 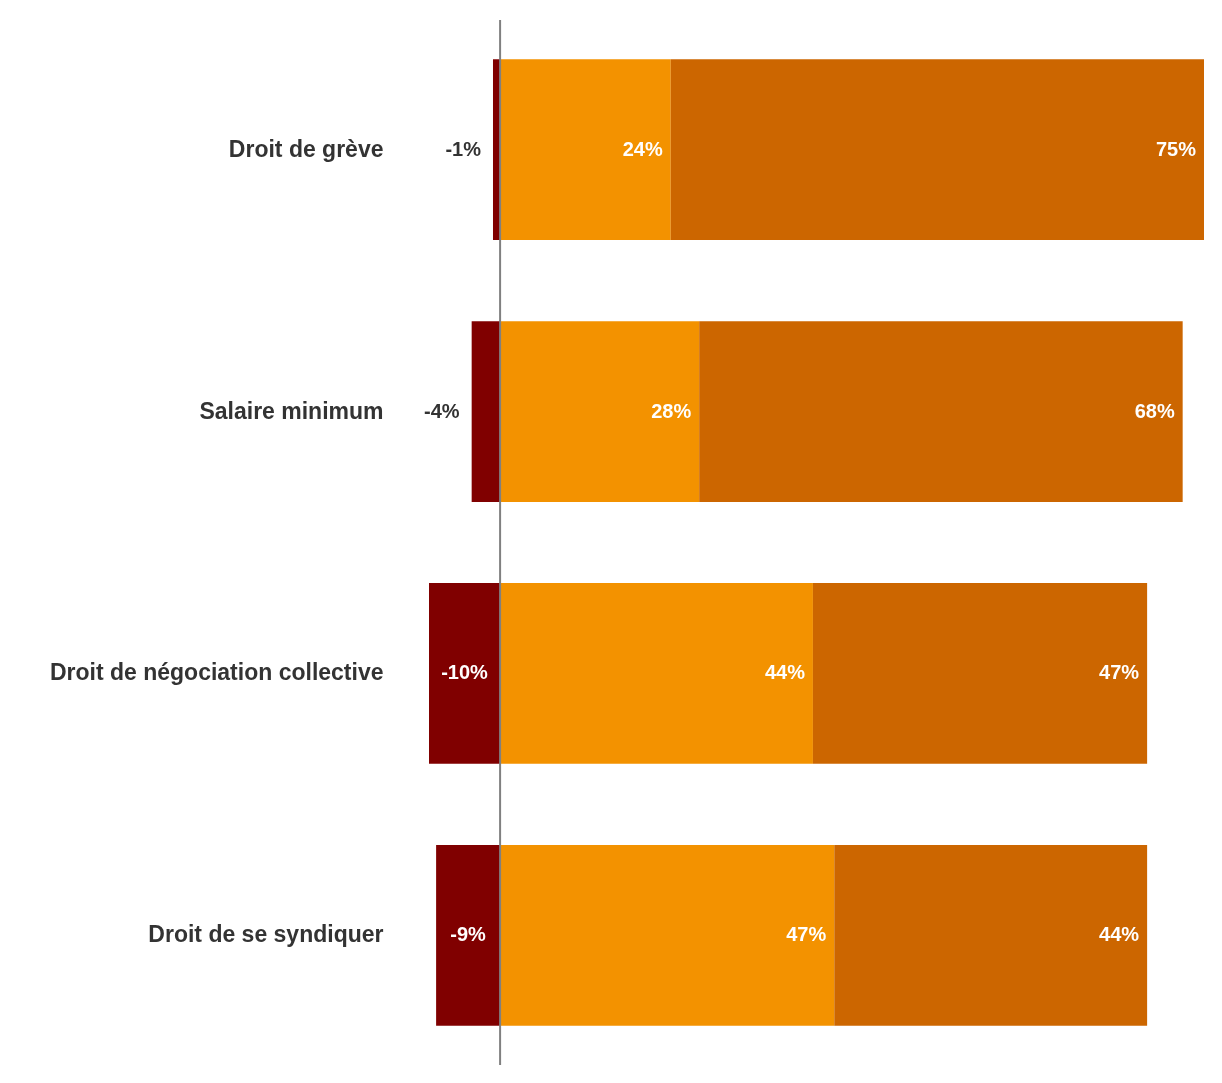 I want to click on data-label: 24%, so click(x=642, y=148).